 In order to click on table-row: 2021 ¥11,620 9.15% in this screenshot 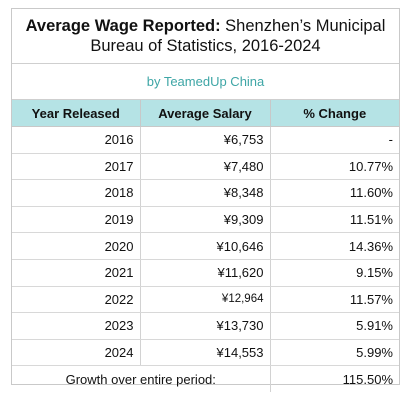, I will do `click(205, 273)`.